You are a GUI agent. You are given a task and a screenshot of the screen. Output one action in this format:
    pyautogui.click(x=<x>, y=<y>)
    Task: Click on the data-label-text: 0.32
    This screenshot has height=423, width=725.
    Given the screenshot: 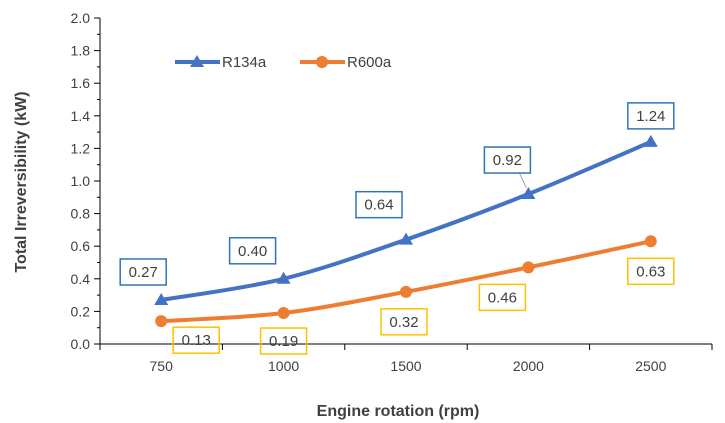 What is the action you would take?
    pyautogui.click(x=403, y=322)
    